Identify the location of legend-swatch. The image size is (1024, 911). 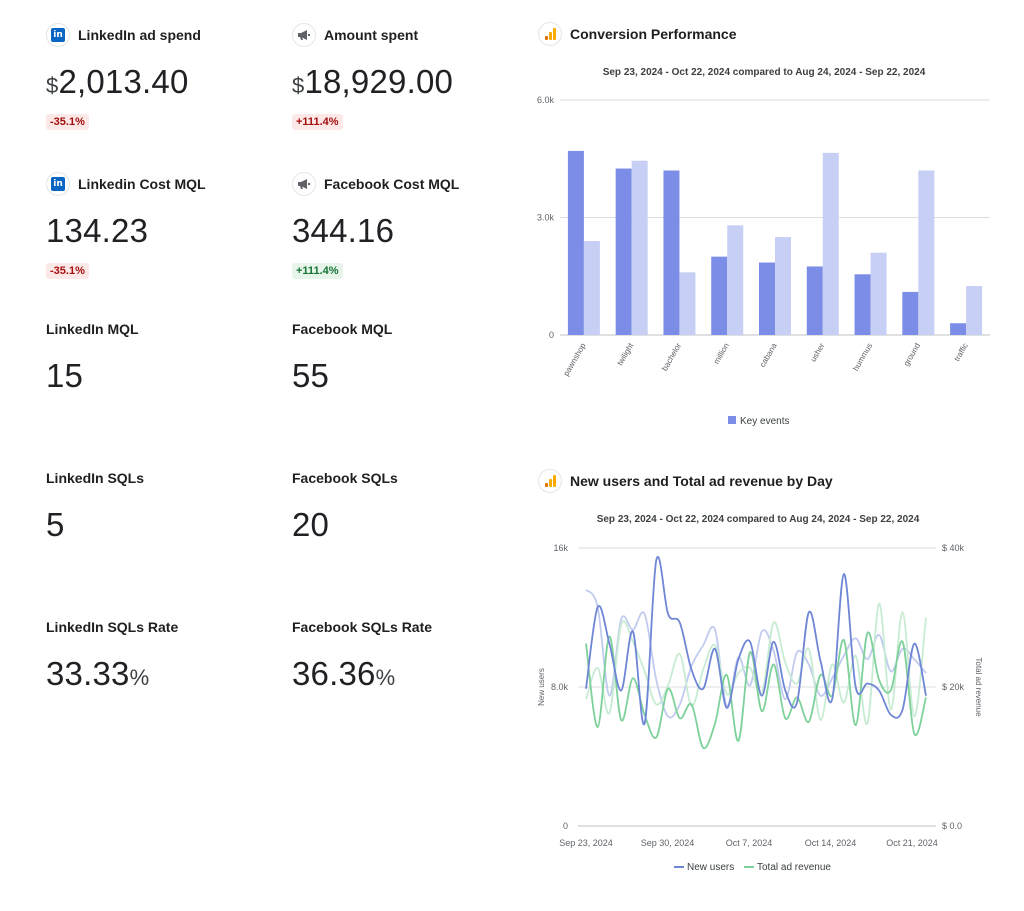
(732, 420).